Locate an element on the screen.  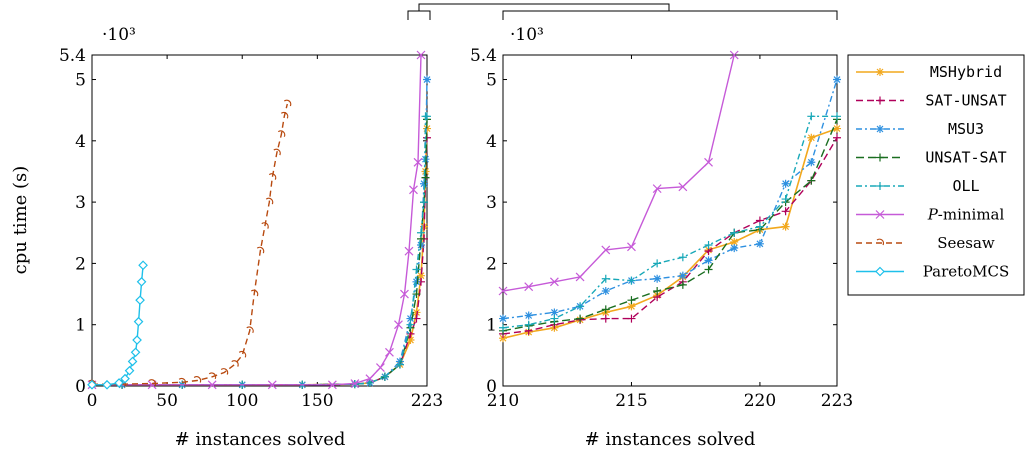
right-series-sat-unsat is located at coordinates (670, 235).